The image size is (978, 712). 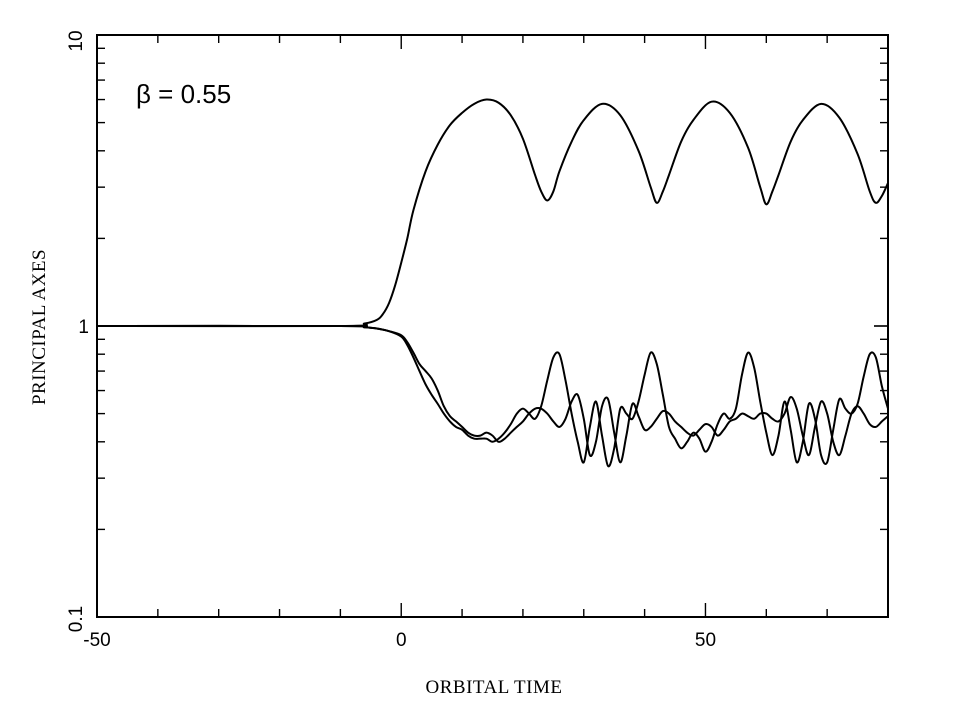 I want to click on x-tick-label-0: 0, so click(x=401, y=640).